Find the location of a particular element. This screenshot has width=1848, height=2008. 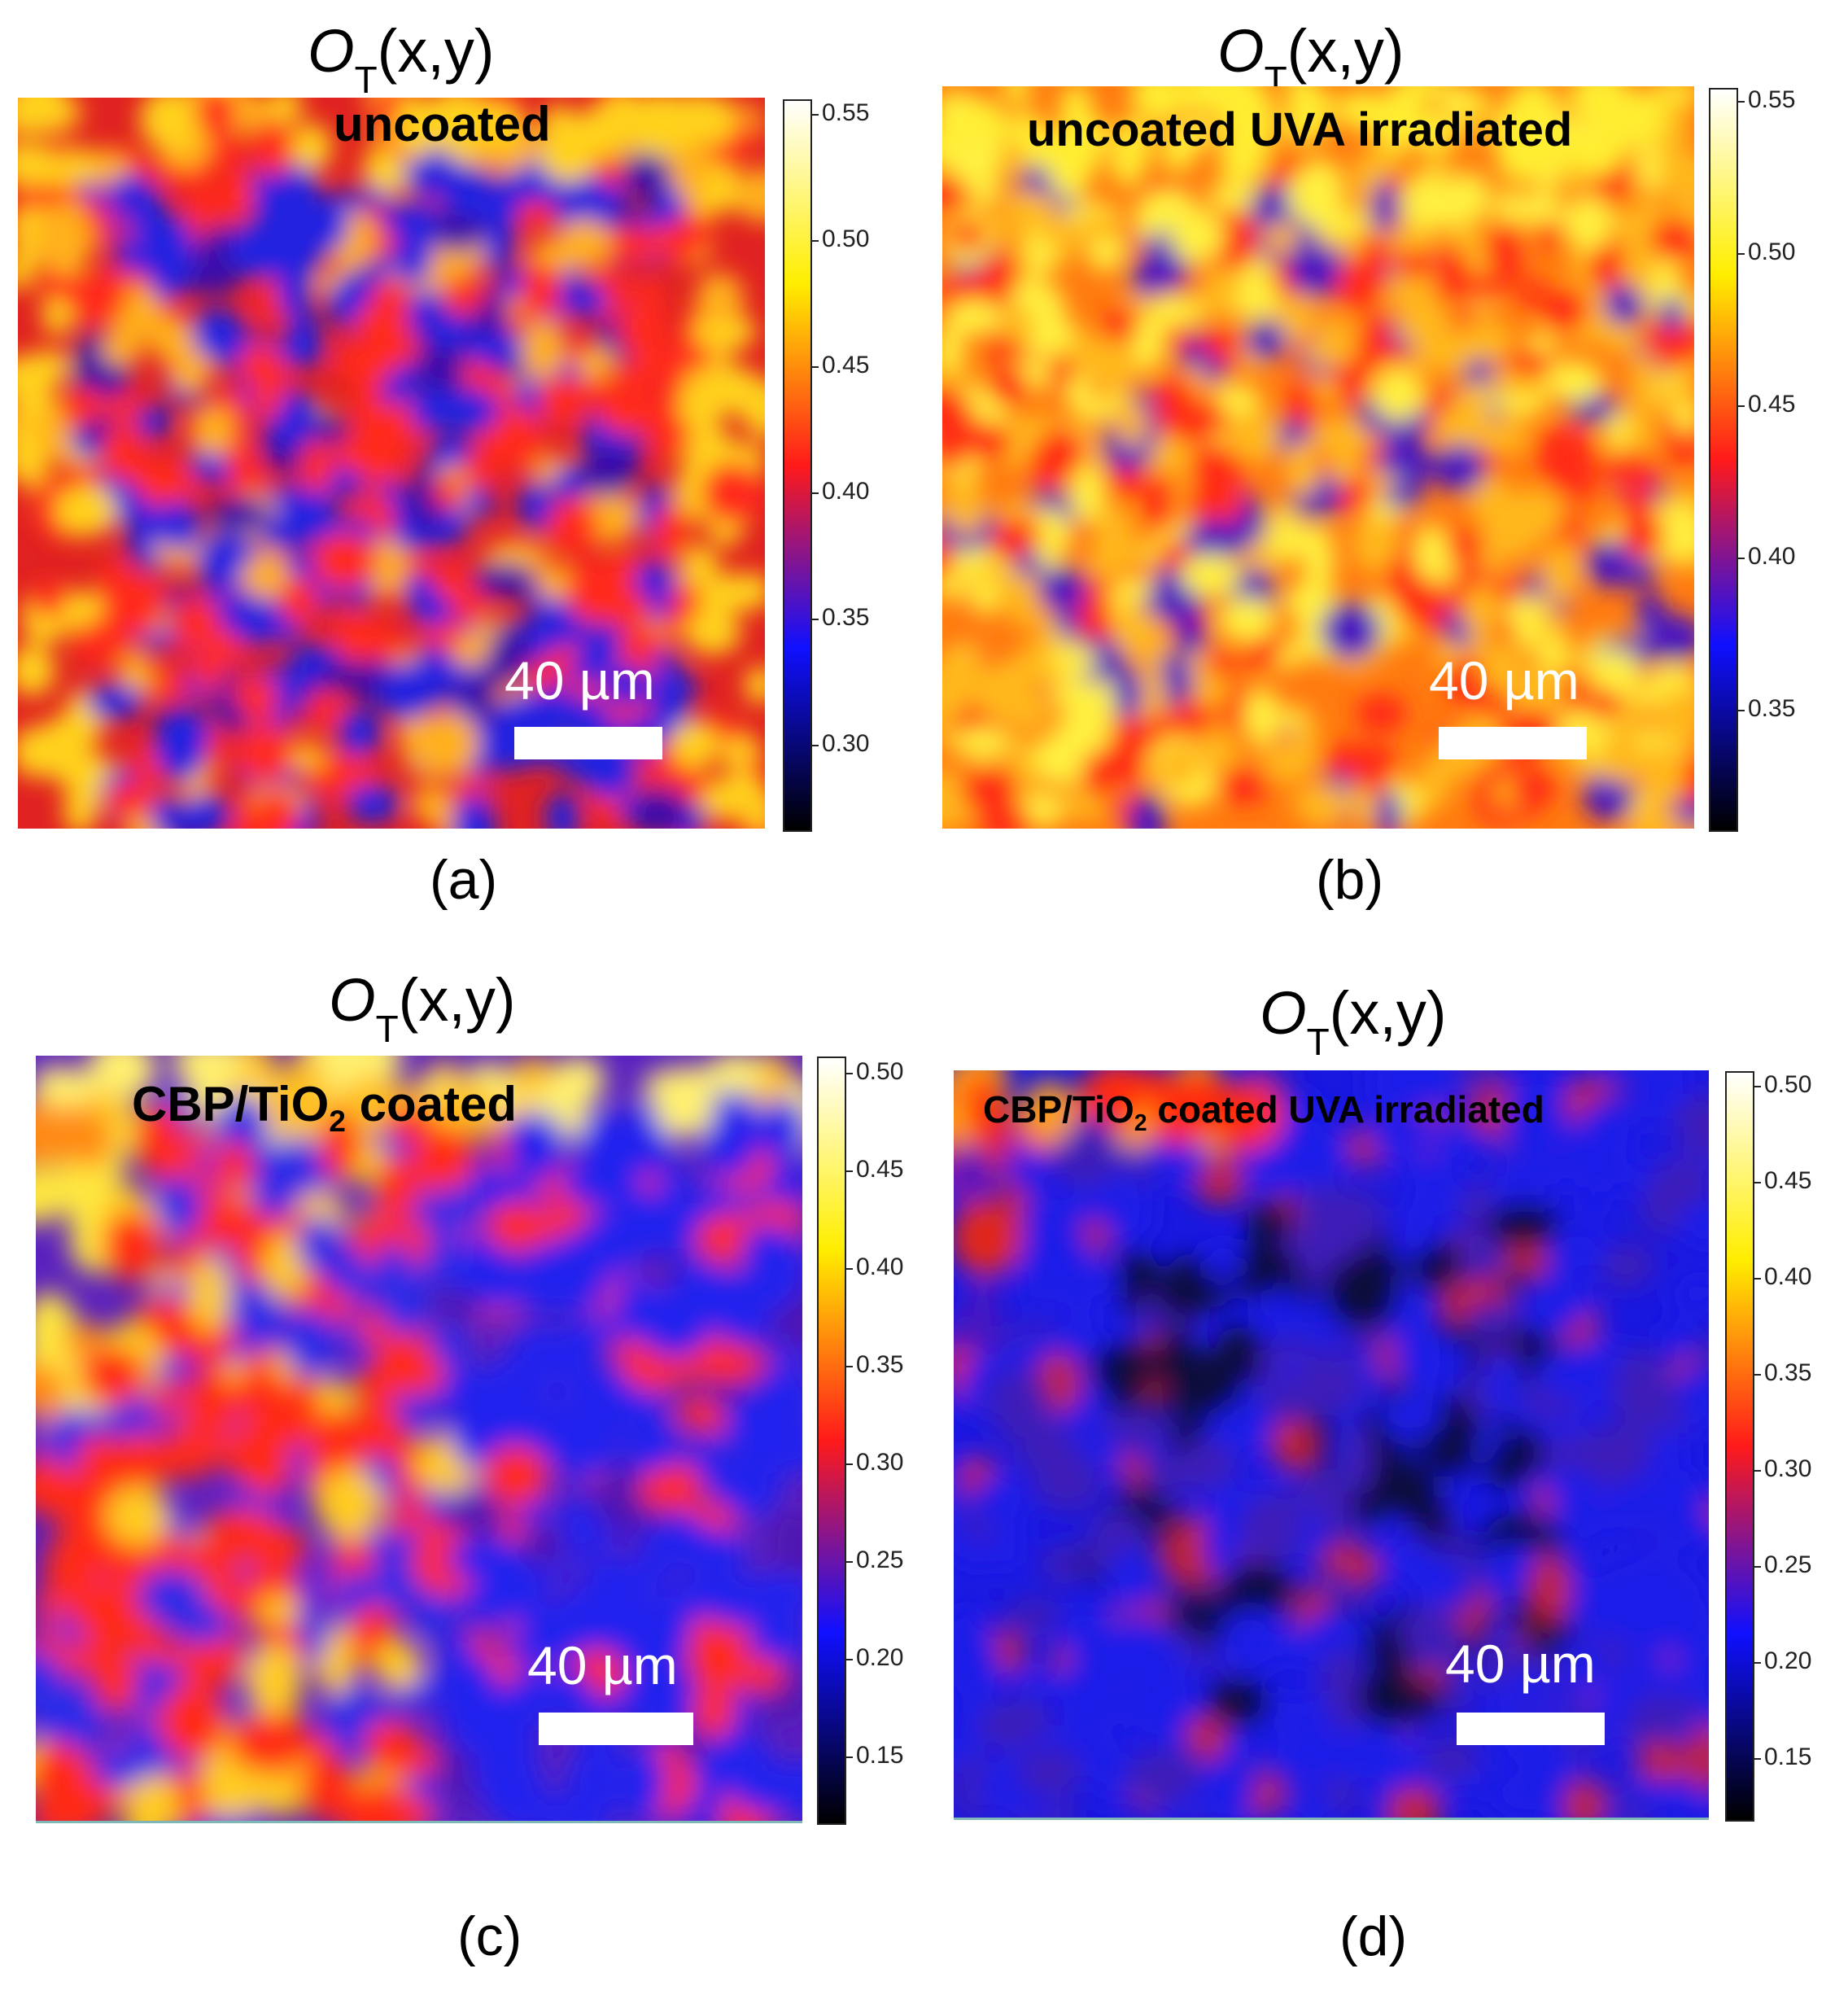

colorbar-tick-label: 0.35 is located at coordinates (846, 617).